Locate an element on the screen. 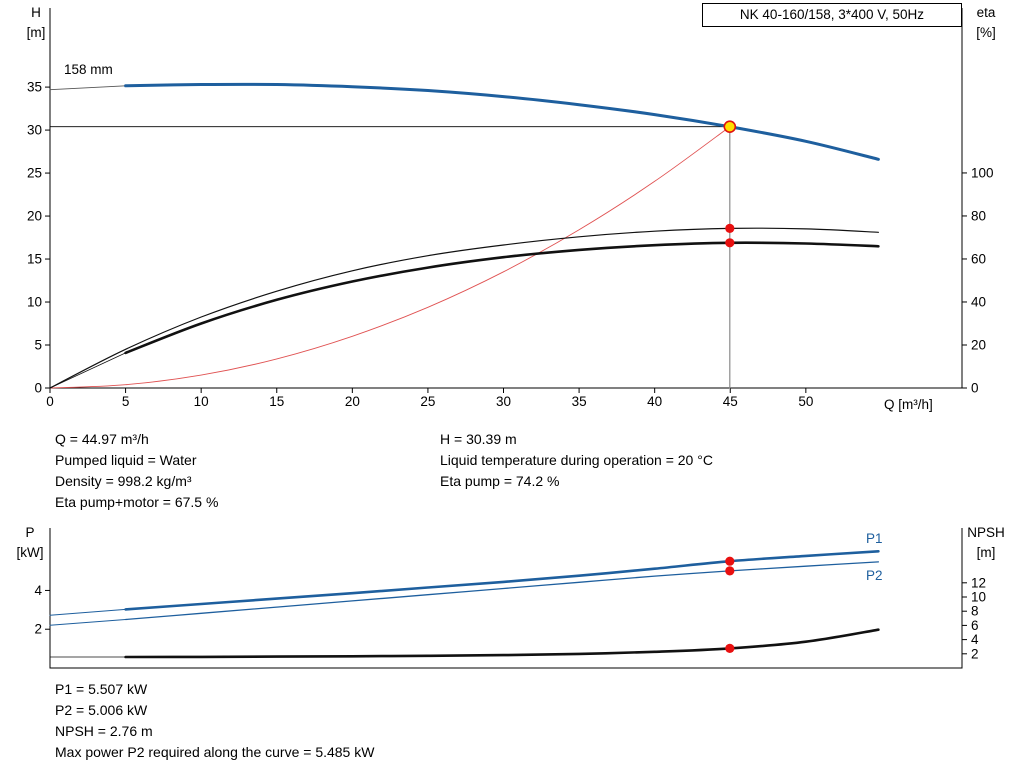 This screenshot has width=1024, height=781. h-axis-unit: [m] is located at coordinates (36, 32).